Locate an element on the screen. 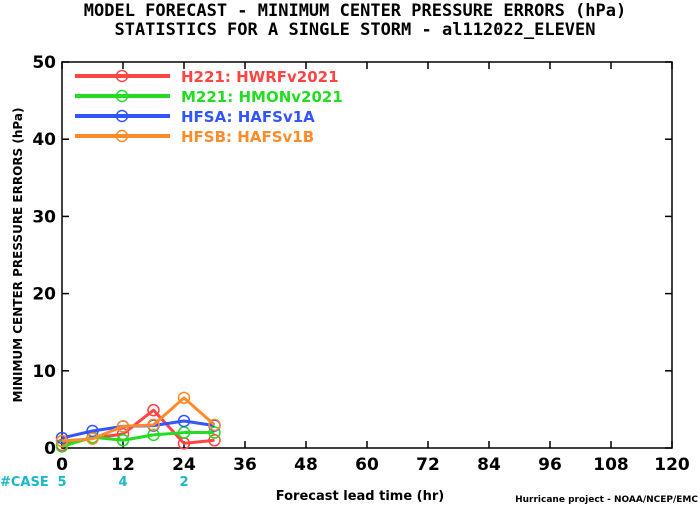  case-count-title: #CASE is located at coordinates (24, 482).